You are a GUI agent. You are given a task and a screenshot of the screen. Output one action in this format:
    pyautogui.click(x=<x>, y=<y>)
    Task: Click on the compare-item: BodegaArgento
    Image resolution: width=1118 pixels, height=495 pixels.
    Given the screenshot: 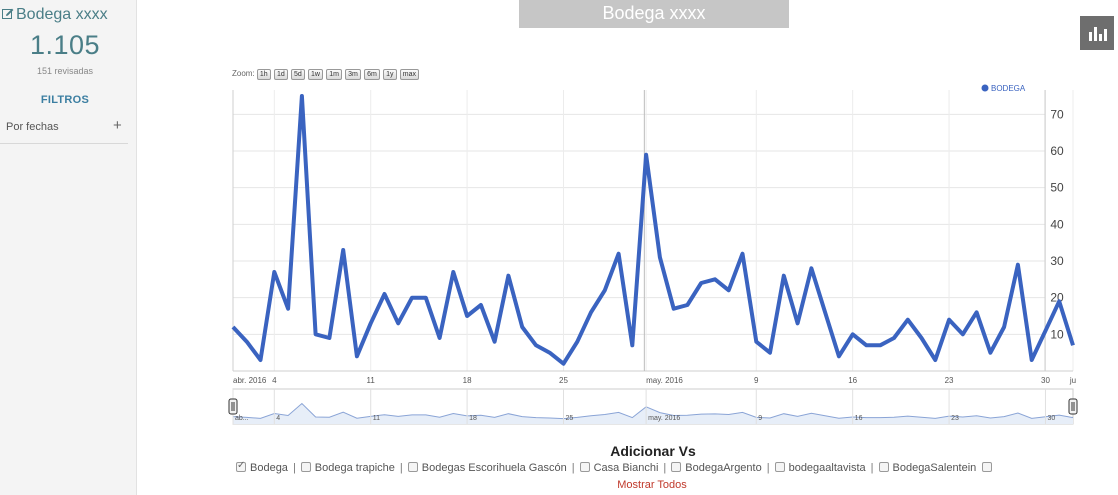 What is the action you would take?
    pyautogui.click(x=716, y=468)
    